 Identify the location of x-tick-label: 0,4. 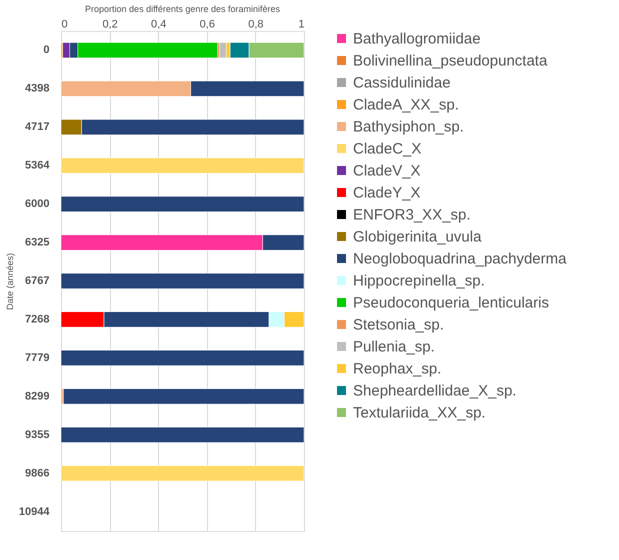
(158, 24).